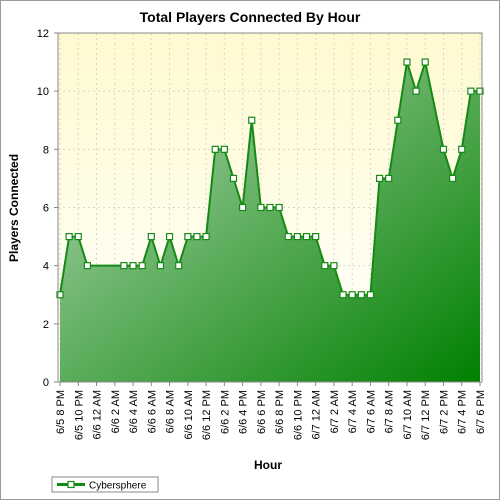 Image resolution: width=500 pixels, height=500 pixels. Describe the element at coordinates (444, 412) in the screenshot. I see `x-tick-label: 6/7 2 PM` at that location.